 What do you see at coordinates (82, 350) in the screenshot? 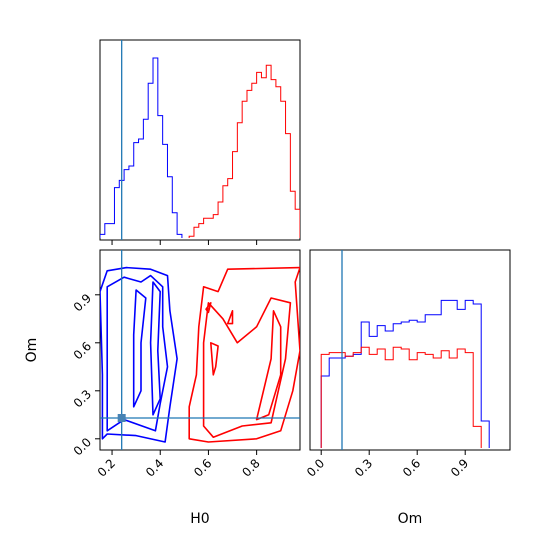
I see `contour-y-tick-label: 0.6` at bounding box center [82, 350].